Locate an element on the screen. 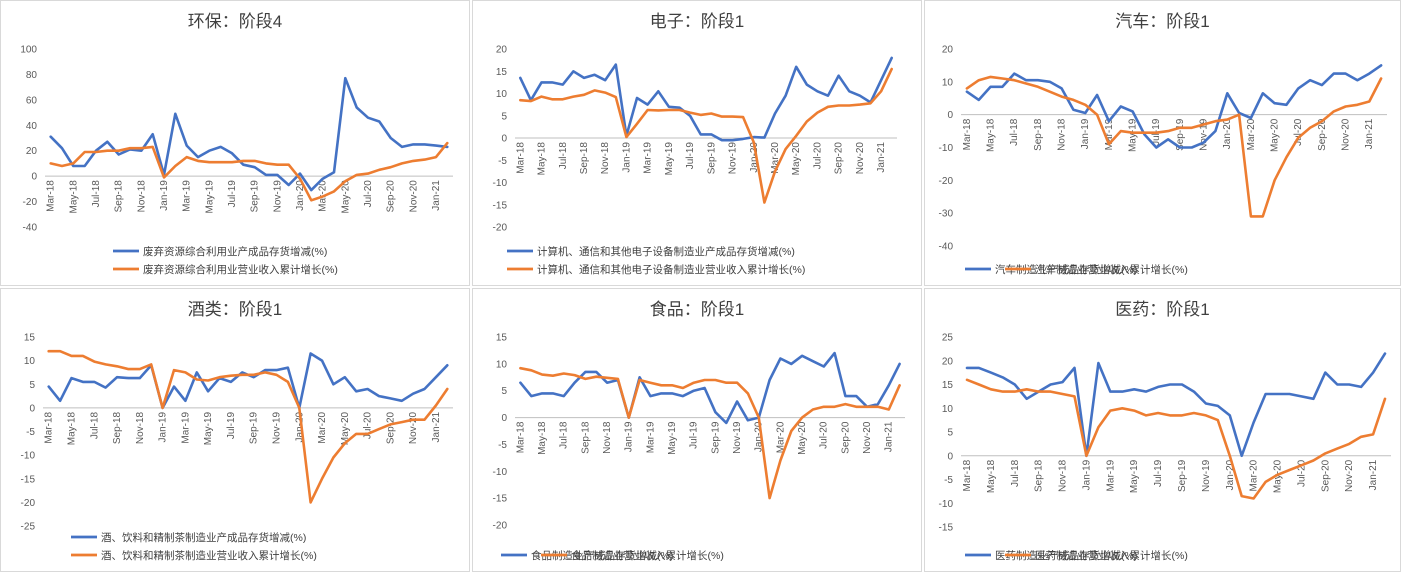  y-tick-label: 60 is located at coordinates (32, 100).